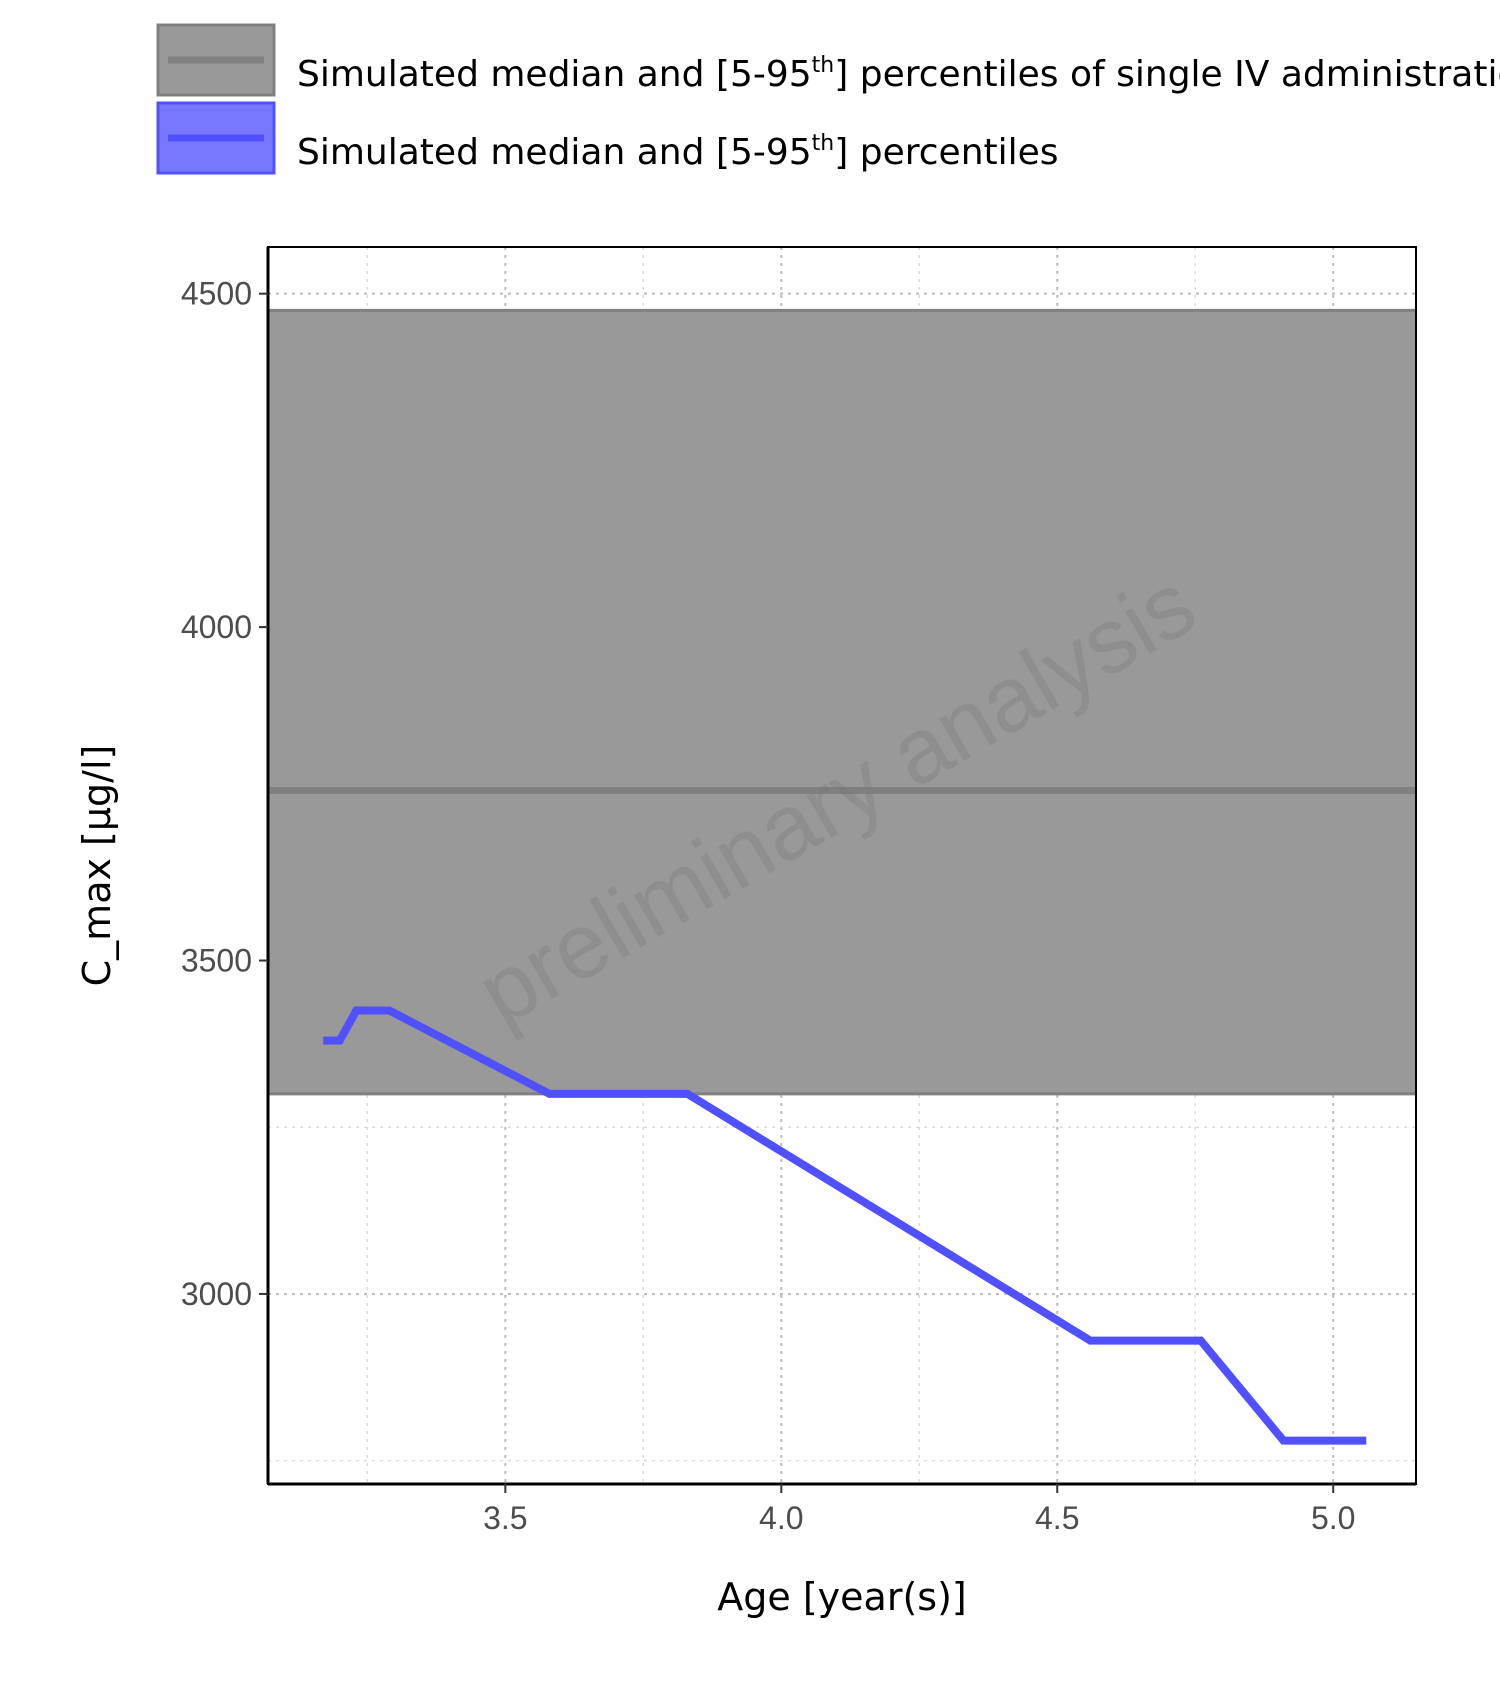  I want to click on y-tick-label: 4000, so click(216, 627).